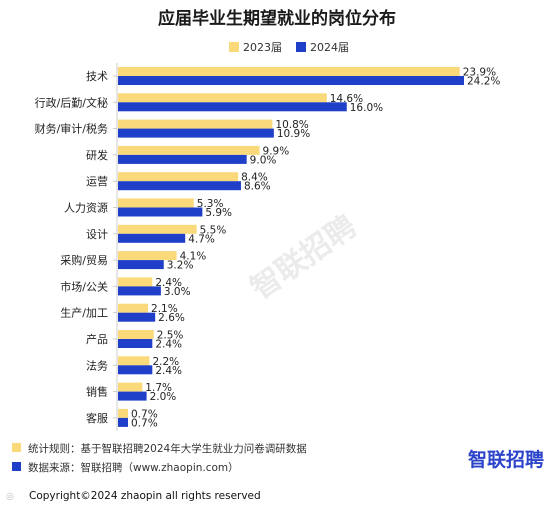  I want to click on category-label: 设计, so click(97, 234).